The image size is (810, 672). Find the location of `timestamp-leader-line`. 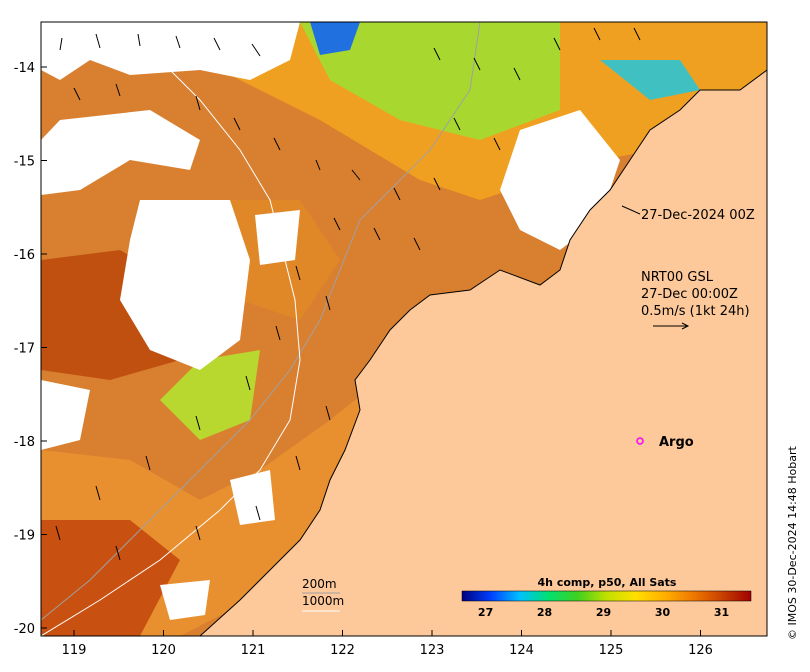

timestamp-leader-line is located at coordinates (631, 210).